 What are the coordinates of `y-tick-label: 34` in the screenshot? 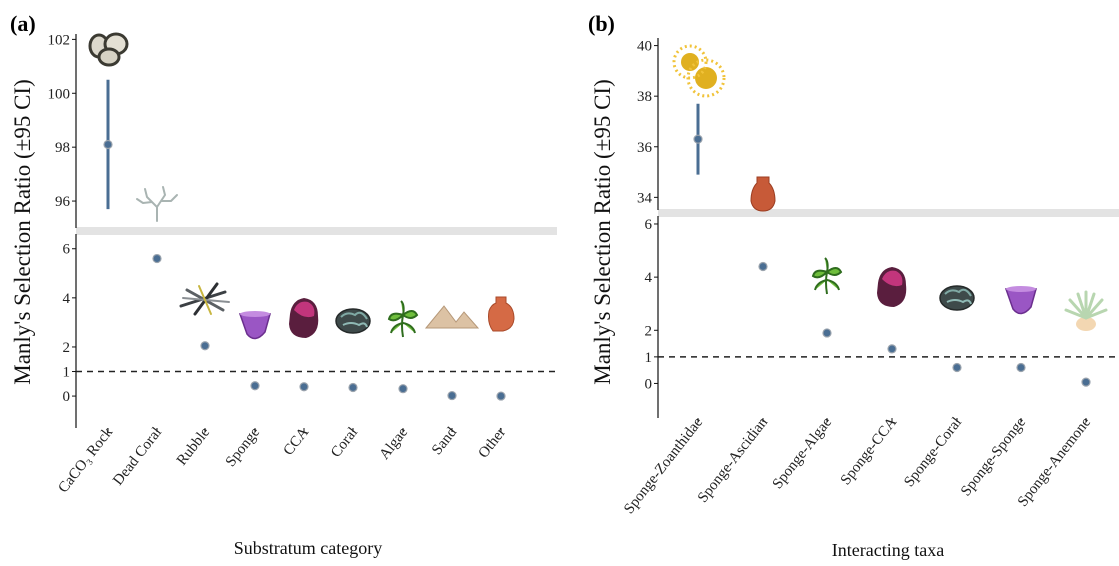 It's located at (645, 198).